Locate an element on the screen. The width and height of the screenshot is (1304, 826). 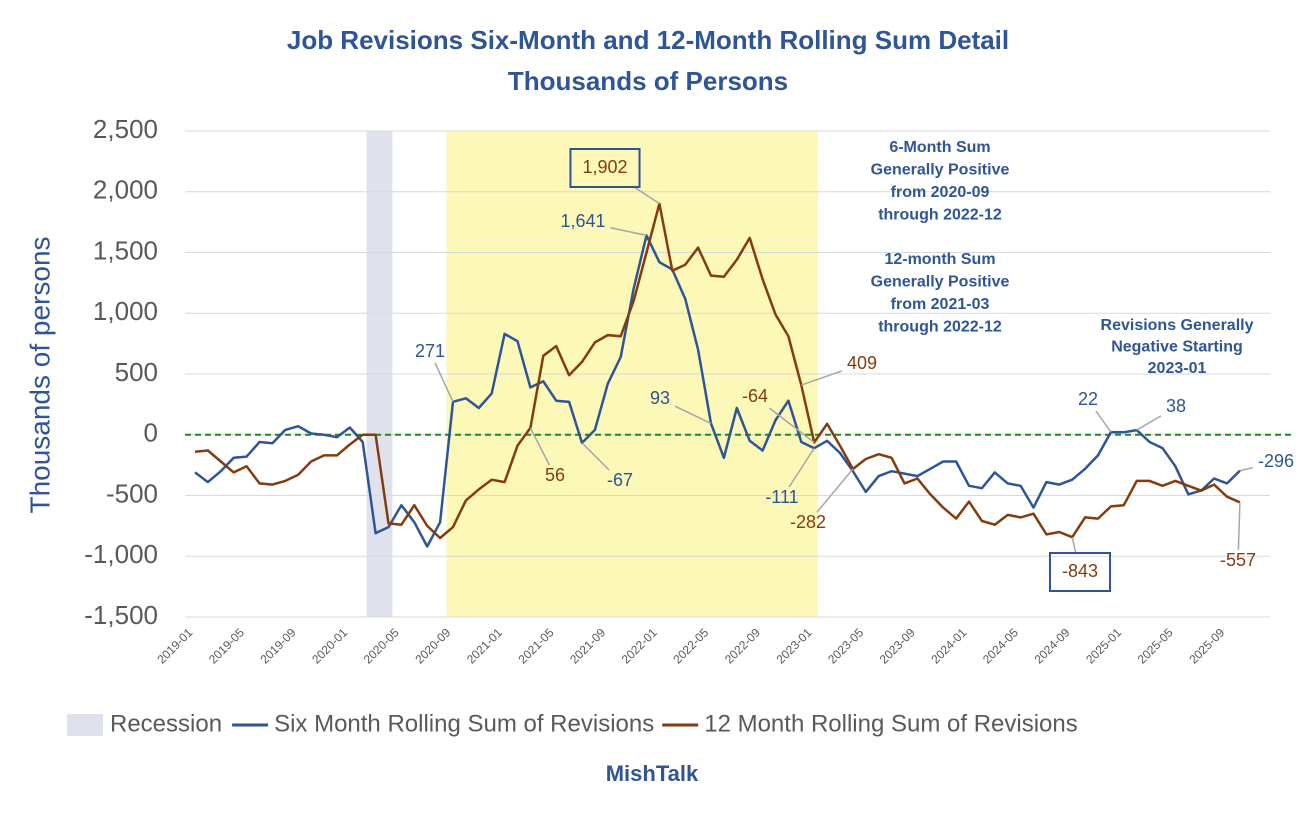
x-tick-label: 2019-01 is located at coordinates (174, 645).